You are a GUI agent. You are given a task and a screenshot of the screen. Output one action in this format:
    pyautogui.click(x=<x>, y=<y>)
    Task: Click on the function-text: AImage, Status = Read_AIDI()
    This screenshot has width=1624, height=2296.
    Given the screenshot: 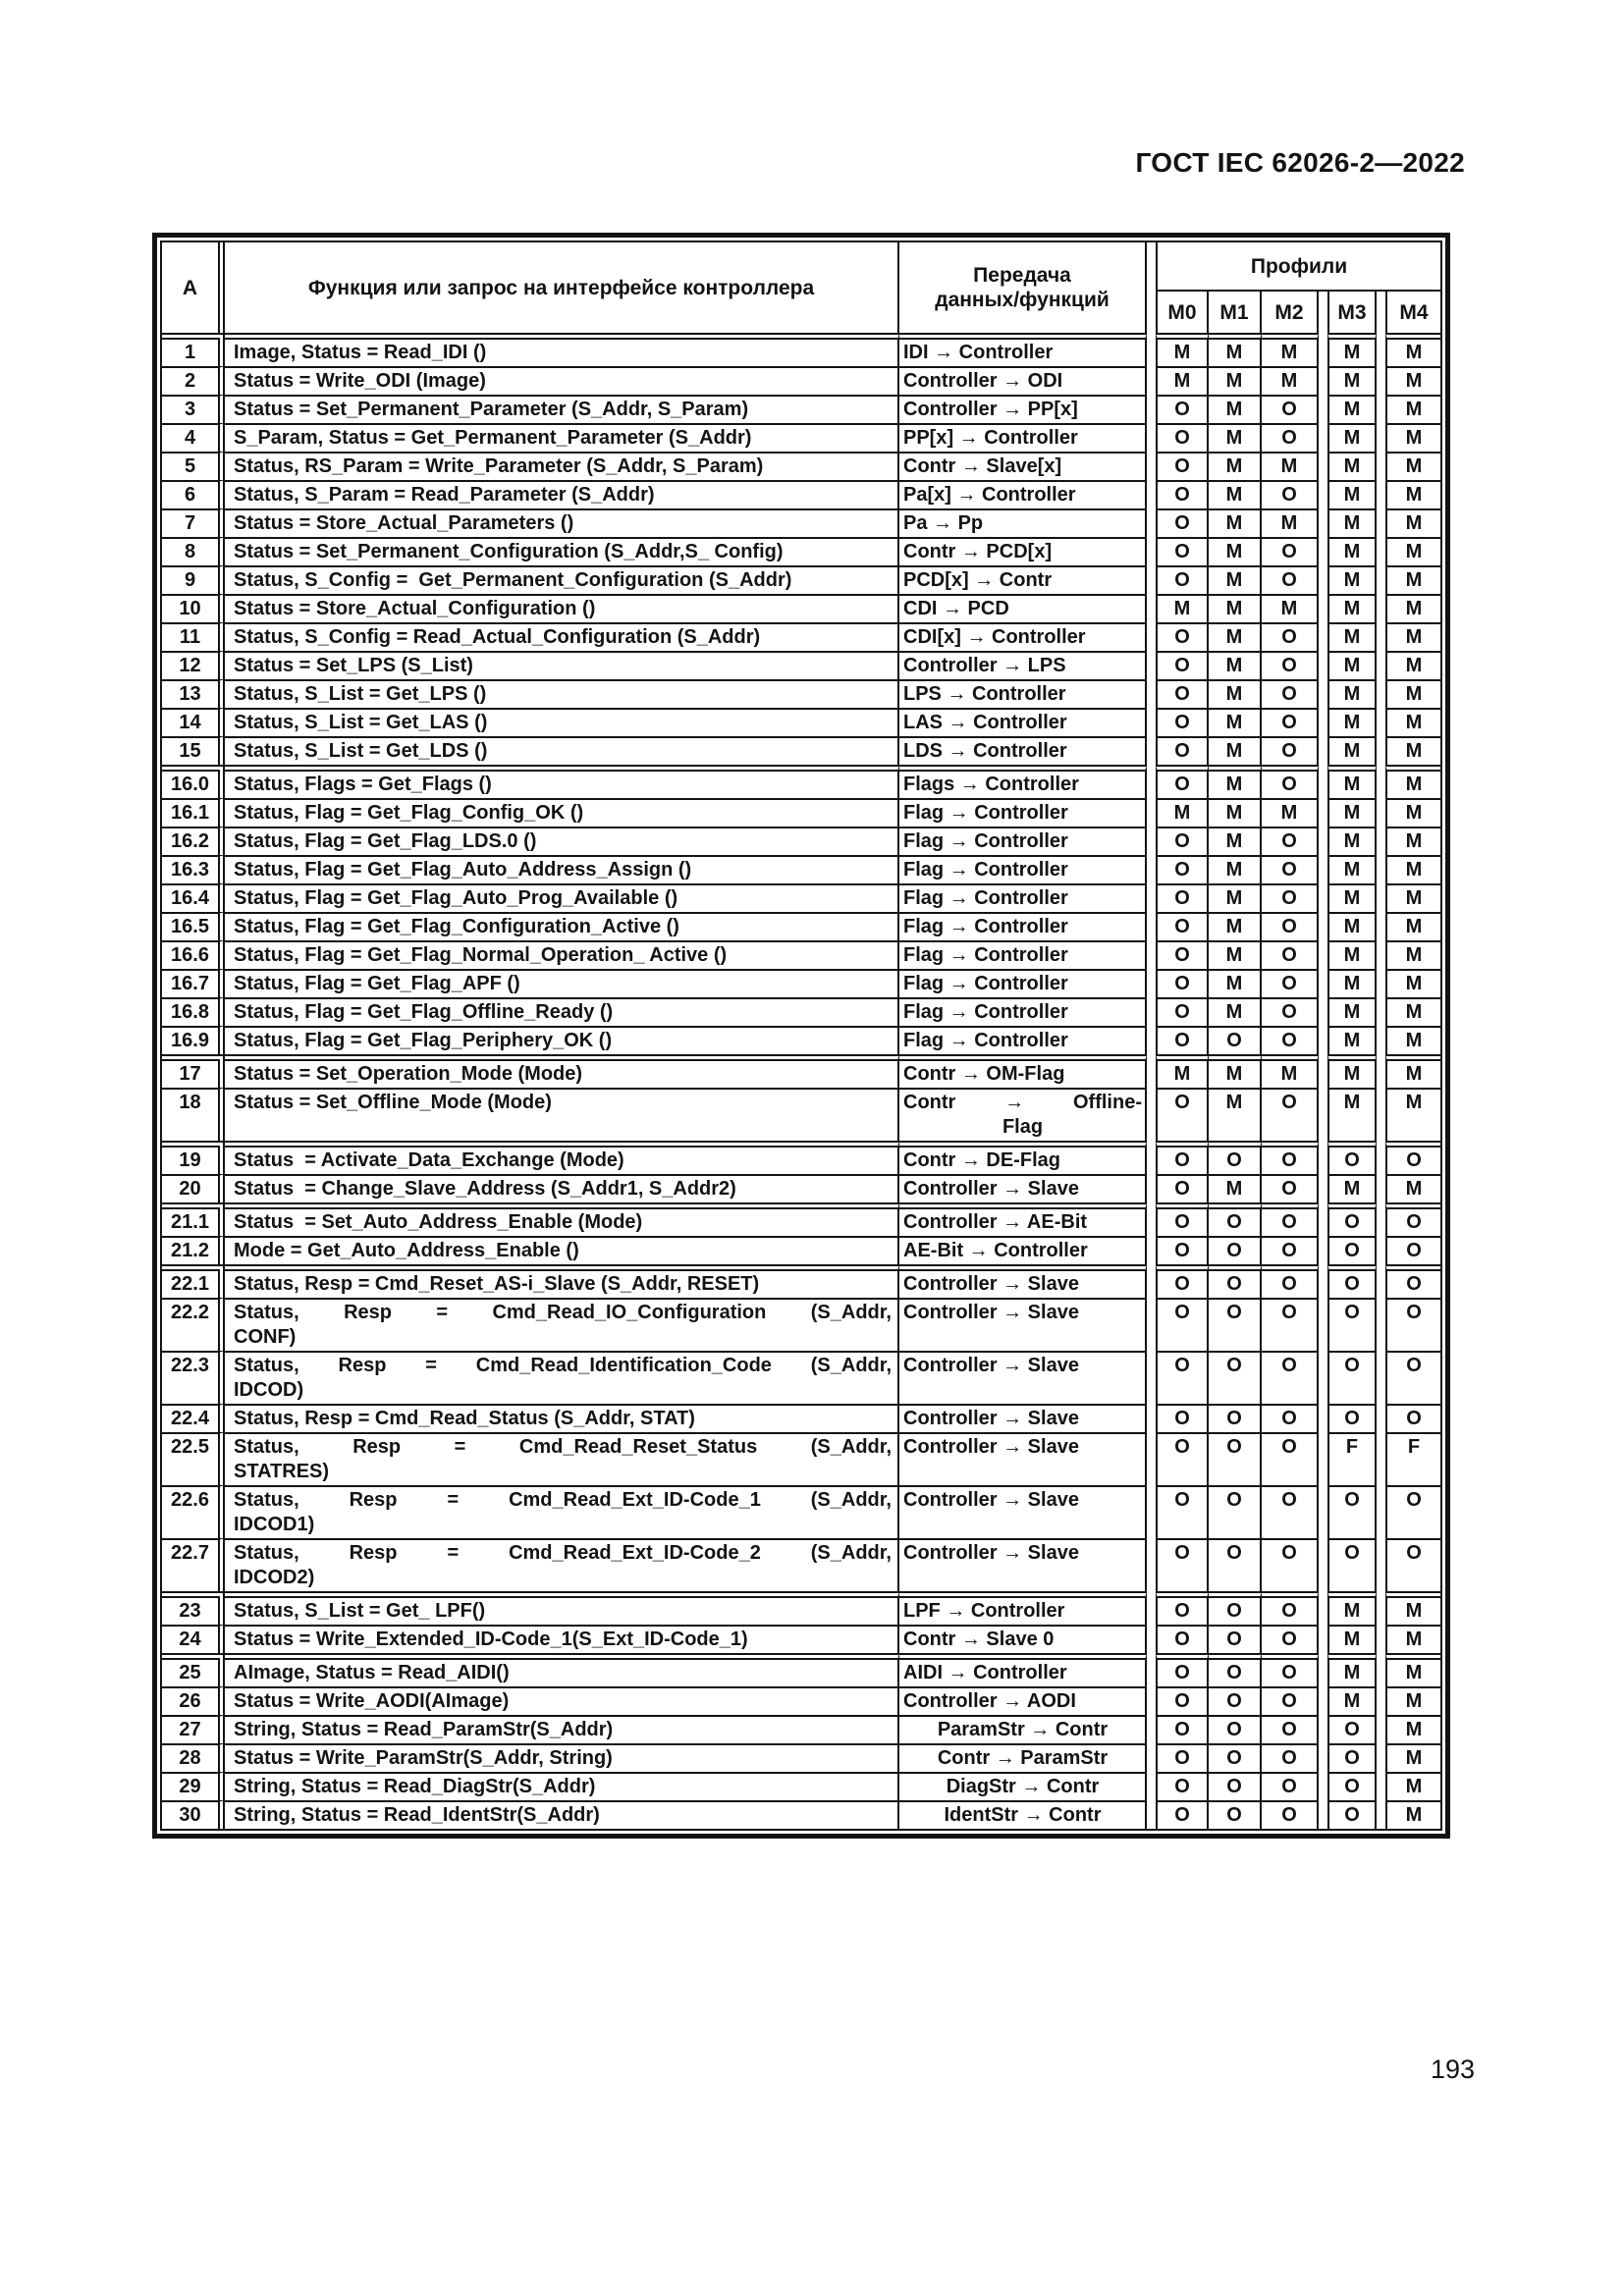 What is the action you would take?
    pyautogui.click(x=372, y=1672)
    